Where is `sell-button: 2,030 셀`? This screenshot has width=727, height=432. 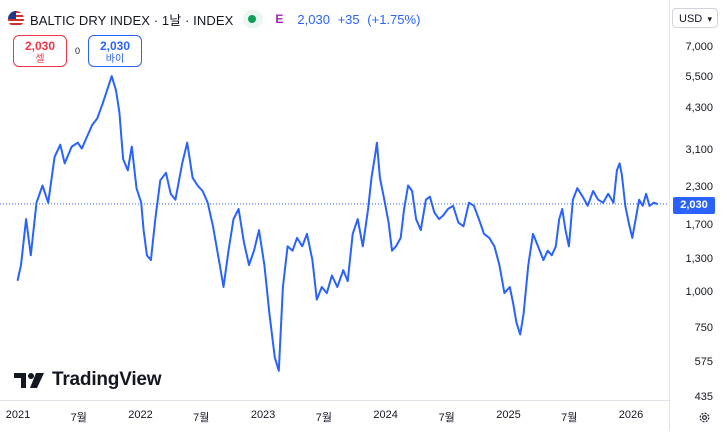
sell-button: 2,030 셀 is located at coordinates (40, 51).